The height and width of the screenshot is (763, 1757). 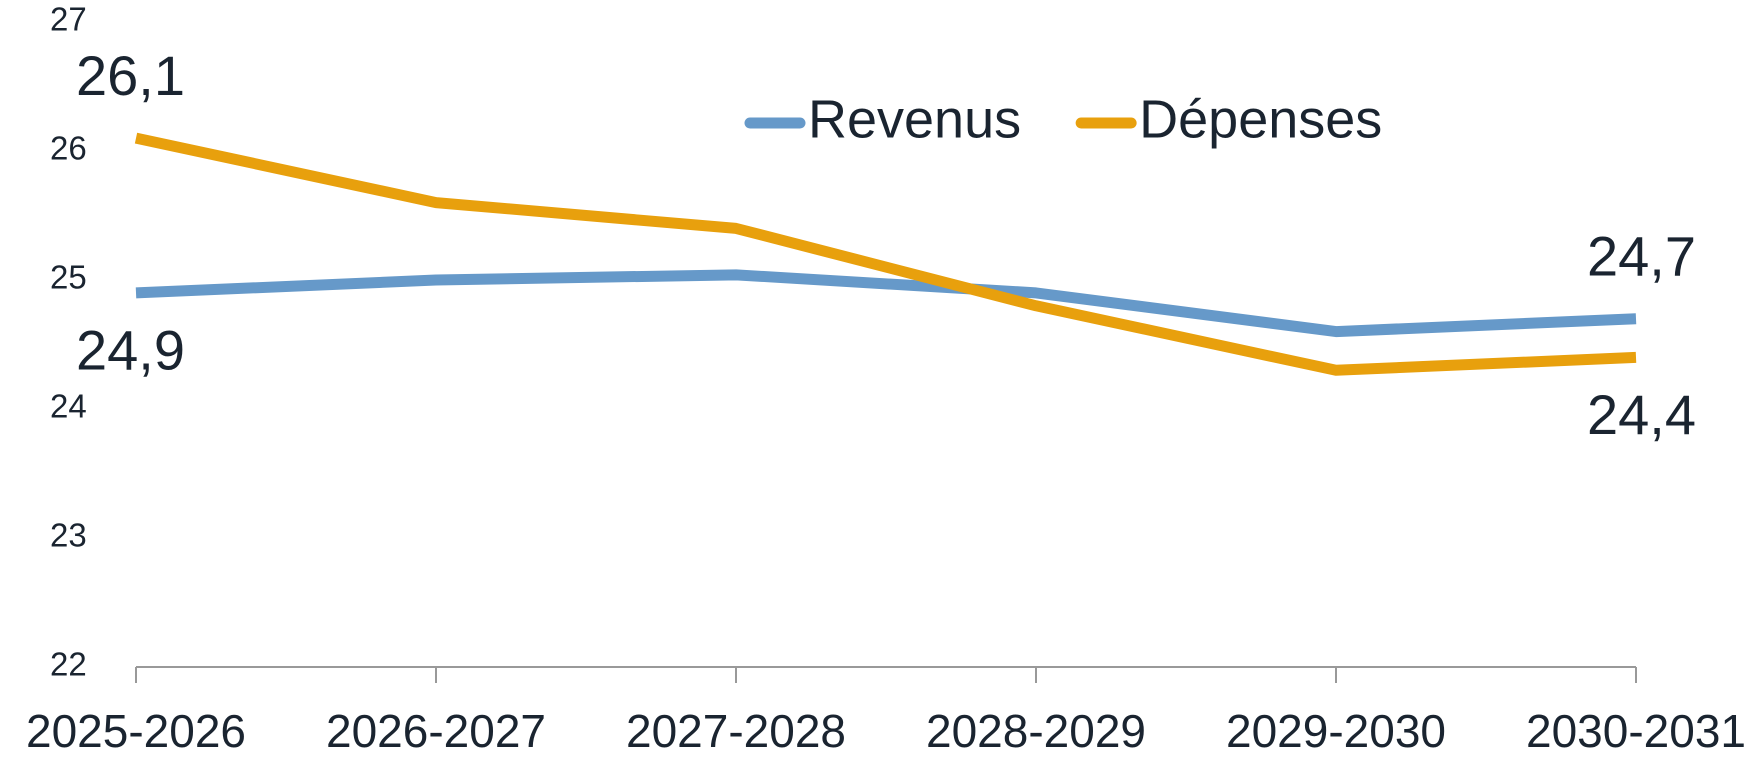 I want to click on series-line, so click(x=886, y=303).